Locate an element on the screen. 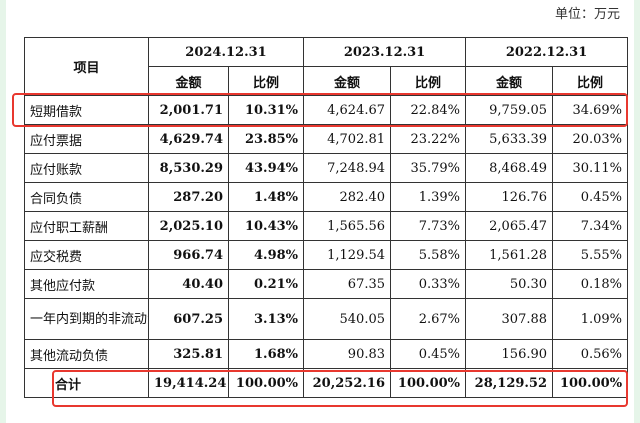 The width and height of the screenshot is (640, 423). cell-value: 1.09% is located at coordinates (590, 319).